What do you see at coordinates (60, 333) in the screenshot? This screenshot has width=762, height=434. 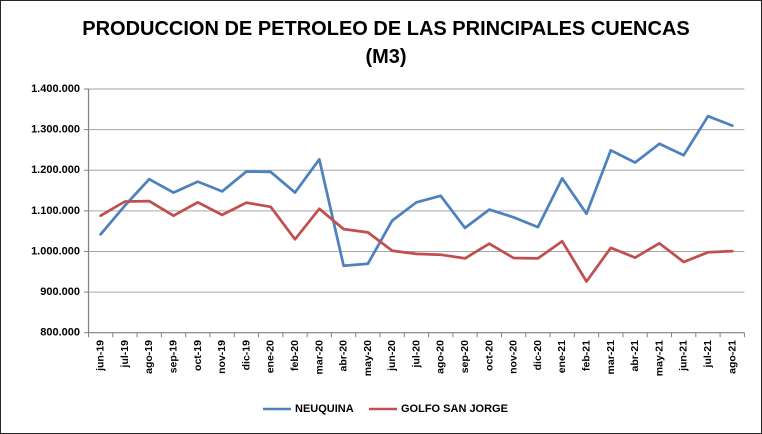 I see `y-tick-label: 800.000` at bounding box center [60, 333].